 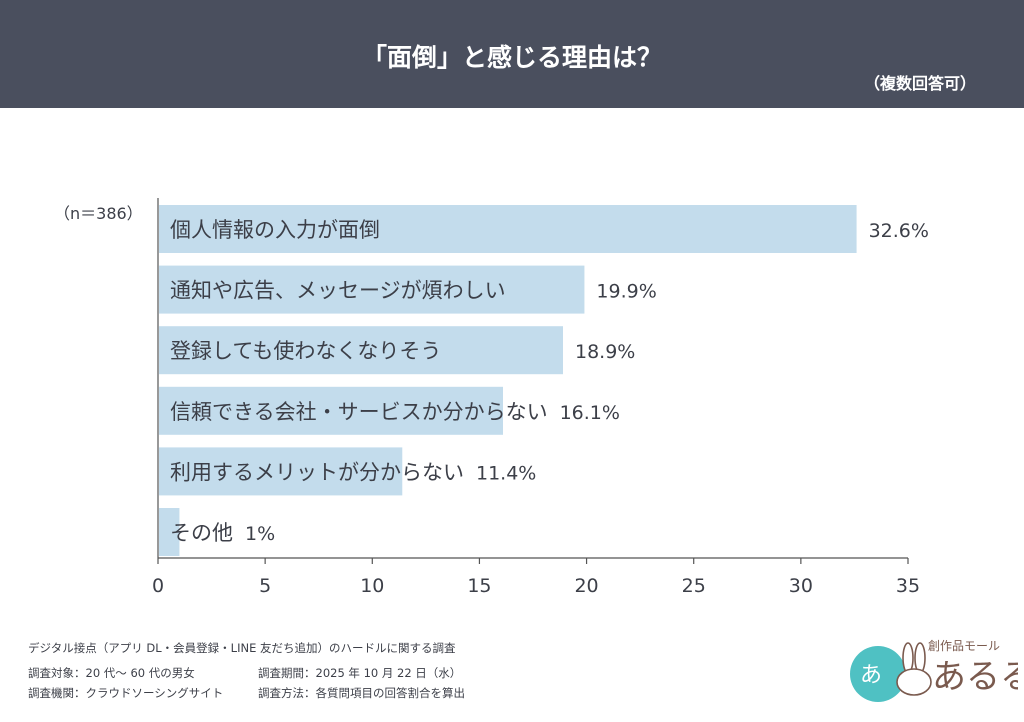 I want to click on logo-tagline: 創作品モール, so click(x=964, y=646).